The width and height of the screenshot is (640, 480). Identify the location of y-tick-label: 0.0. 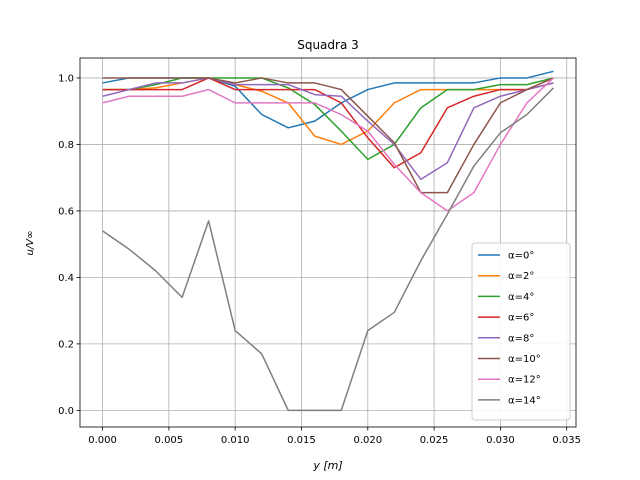
(66, 411).